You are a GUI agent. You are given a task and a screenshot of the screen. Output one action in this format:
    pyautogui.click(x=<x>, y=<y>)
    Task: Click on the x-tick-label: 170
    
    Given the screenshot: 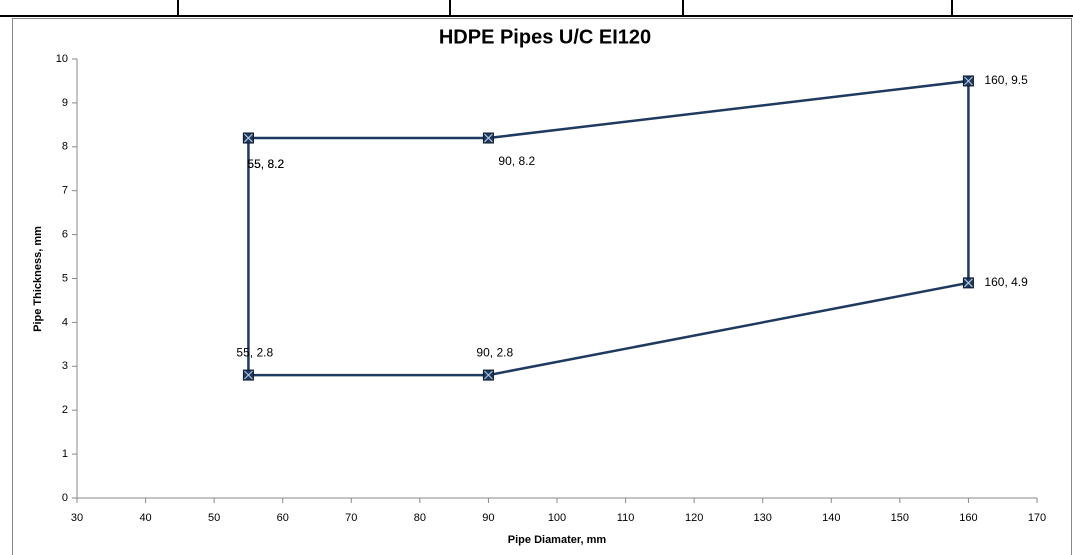 What is the action you would take?
    pyautogui.click(x=1037, y=518)
    